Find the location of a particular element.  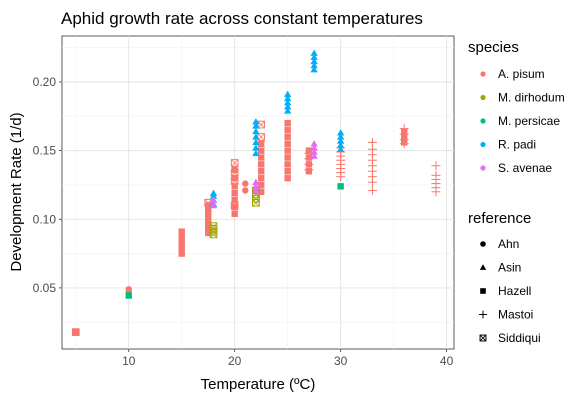

legend-reference-title: reference is located at coordinates (499, 218).